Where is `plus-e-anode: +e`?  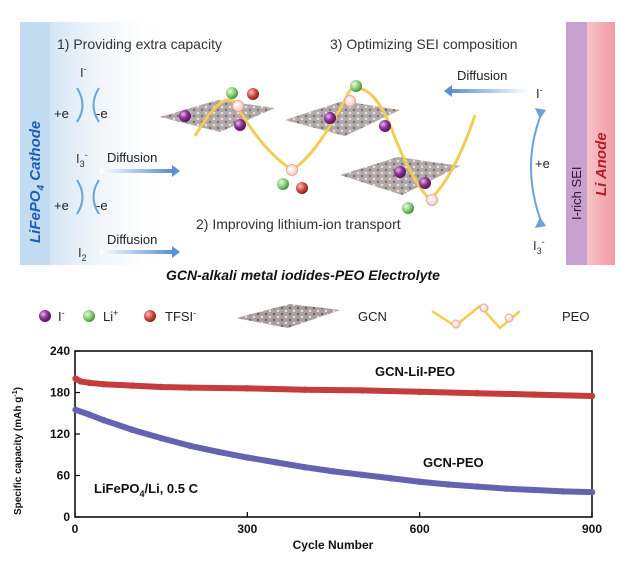
plus-e-anode: +e is located at coordinates (542, 163).